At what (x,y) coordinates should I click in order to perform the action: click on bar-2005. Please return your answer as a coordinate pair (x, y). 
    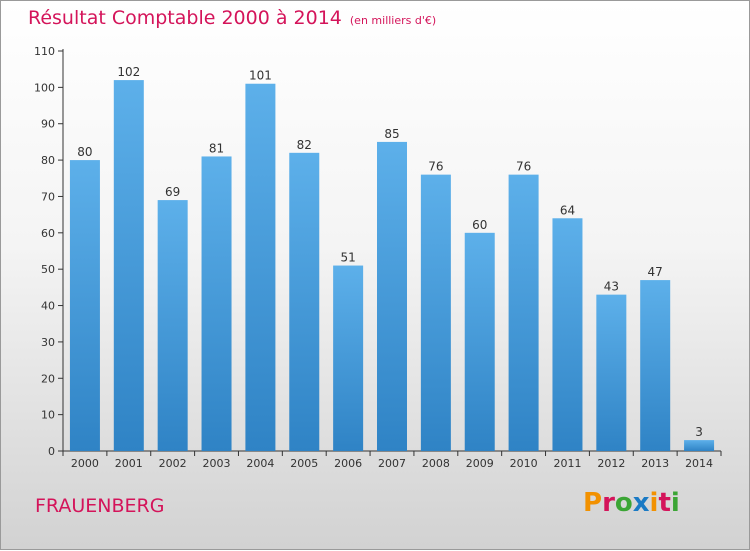
    Looking at the image, I should click on (304, 301).